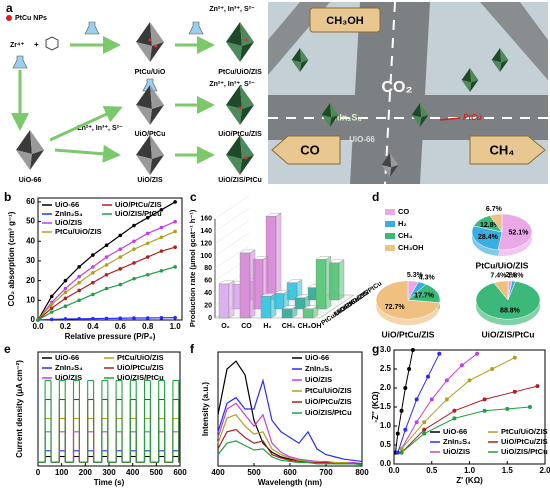 The image size is (550, 490). What do you see at coordinates (403, 211) in the screenshot?
I see `legend-label: CO` at bounding box center [403, 211].